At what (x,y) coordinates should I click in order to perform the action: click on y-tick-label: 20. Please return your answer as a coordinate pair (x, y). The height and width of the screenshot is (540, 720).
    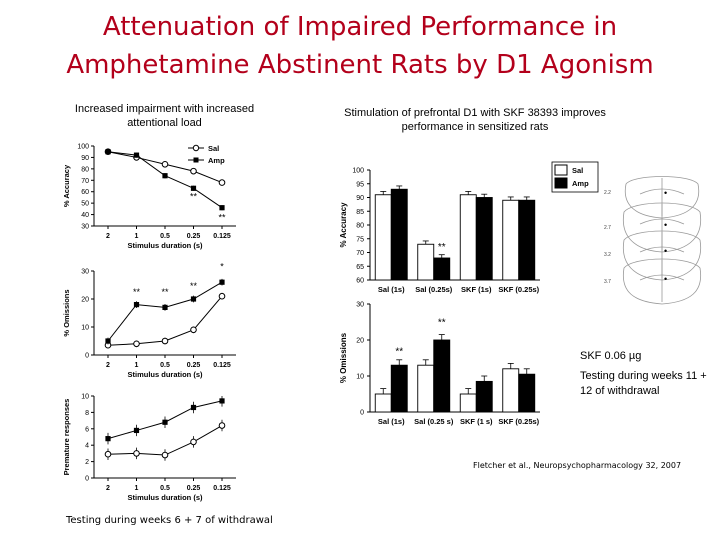
    Looking at the image, I should click on (85, 300).